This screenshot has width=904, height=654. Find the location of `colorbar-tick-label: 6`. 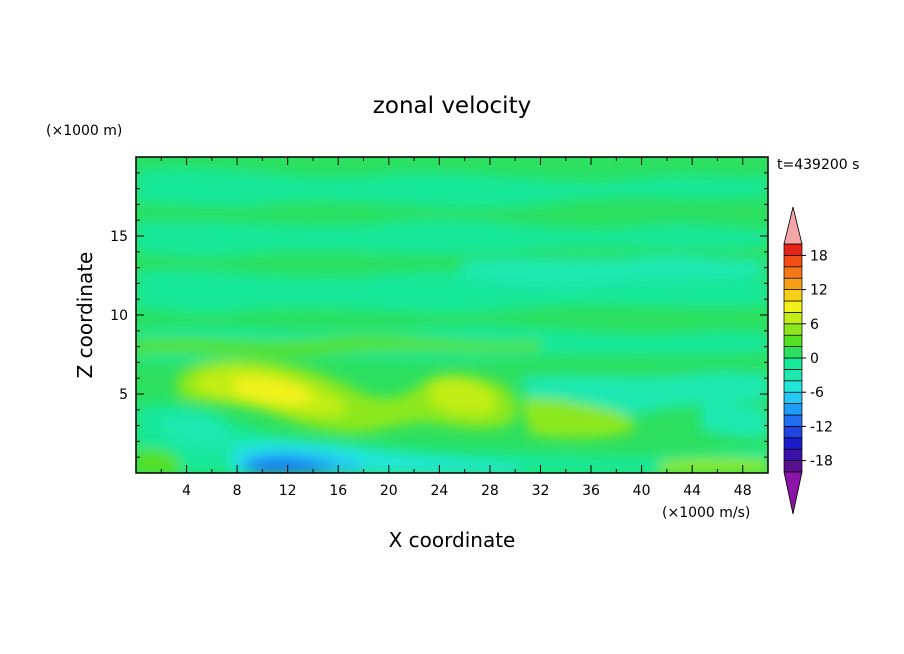

colorbar-tick-label: 6 is located at coordinates (814, 325).